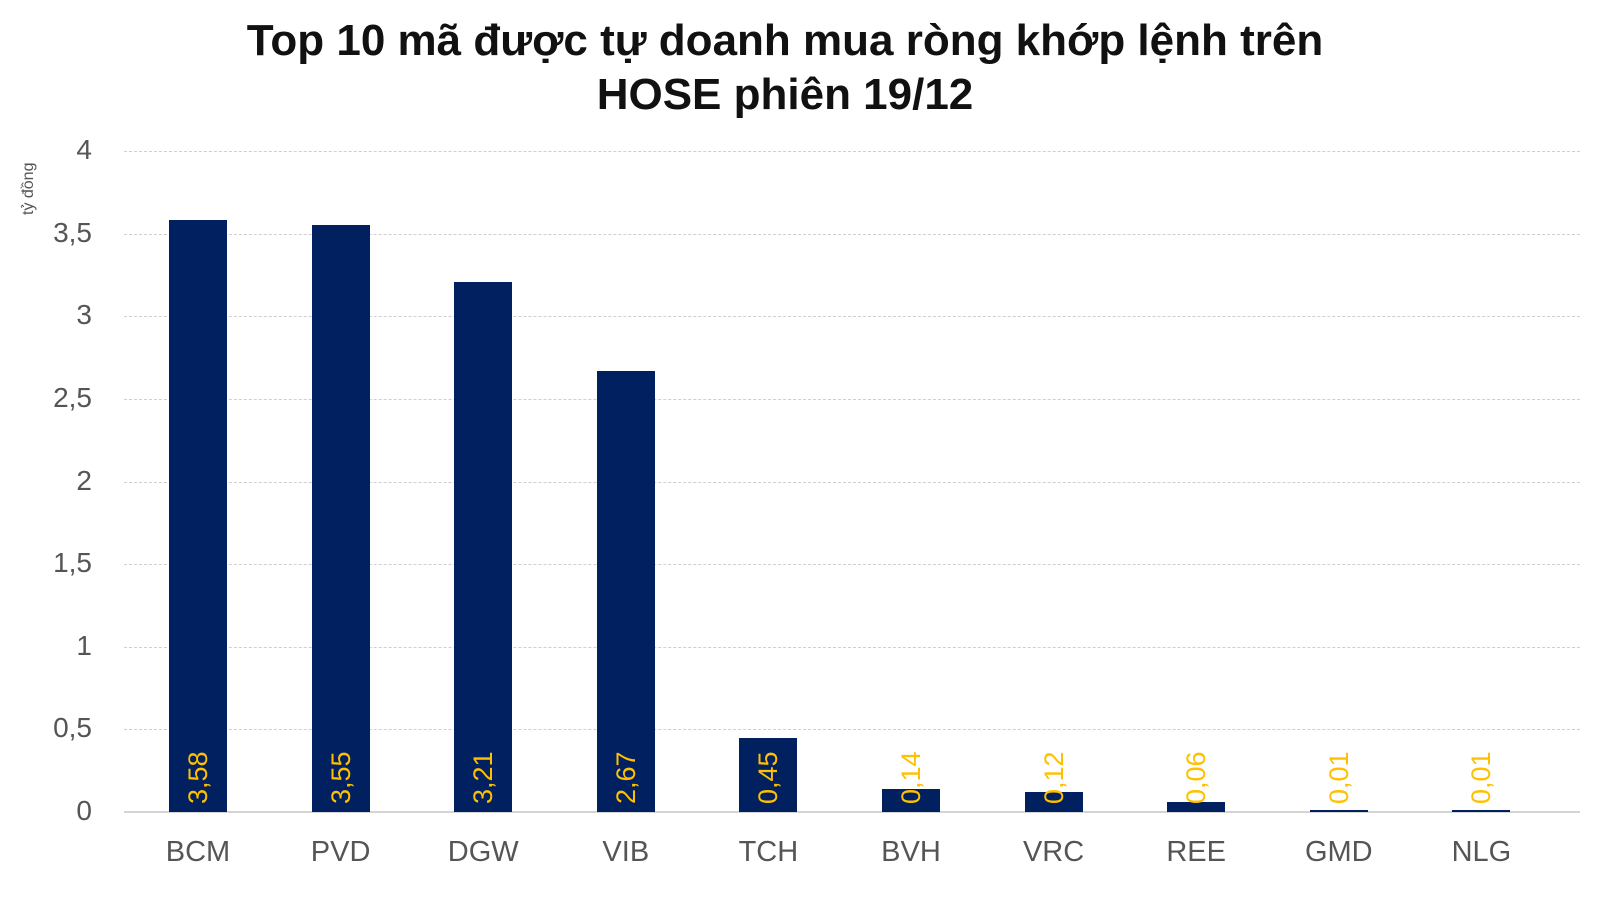 The height and width of the screenshot is (900, 1600). I want to click on y-tick-label: 1, so click(84, 645).